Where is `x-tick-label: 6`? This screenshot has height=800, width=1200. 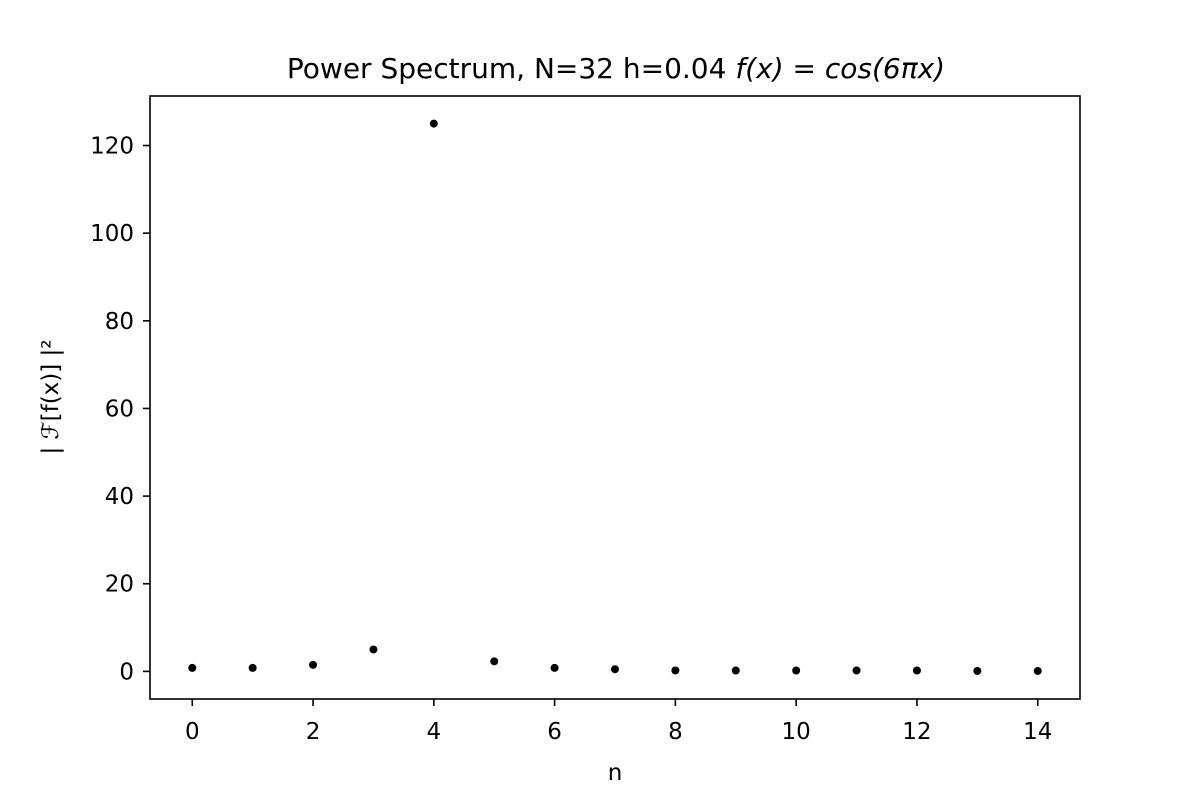
x-tick-label: 6 is located at coordinates (554, 732).